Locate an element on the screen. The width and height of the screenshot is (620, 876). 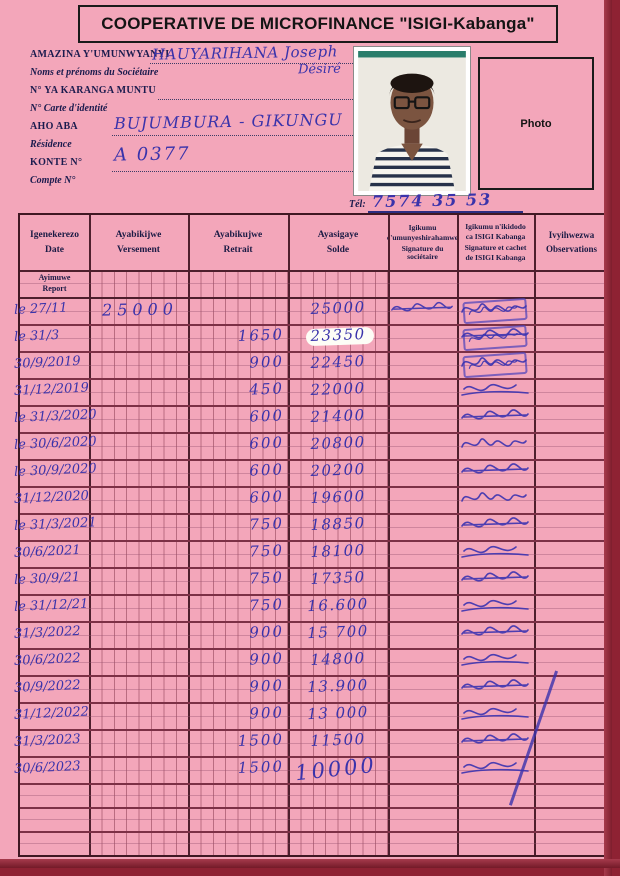
header-member-sig-line2: c'umunyeshirahamwe is located at coordinates (422, 238).